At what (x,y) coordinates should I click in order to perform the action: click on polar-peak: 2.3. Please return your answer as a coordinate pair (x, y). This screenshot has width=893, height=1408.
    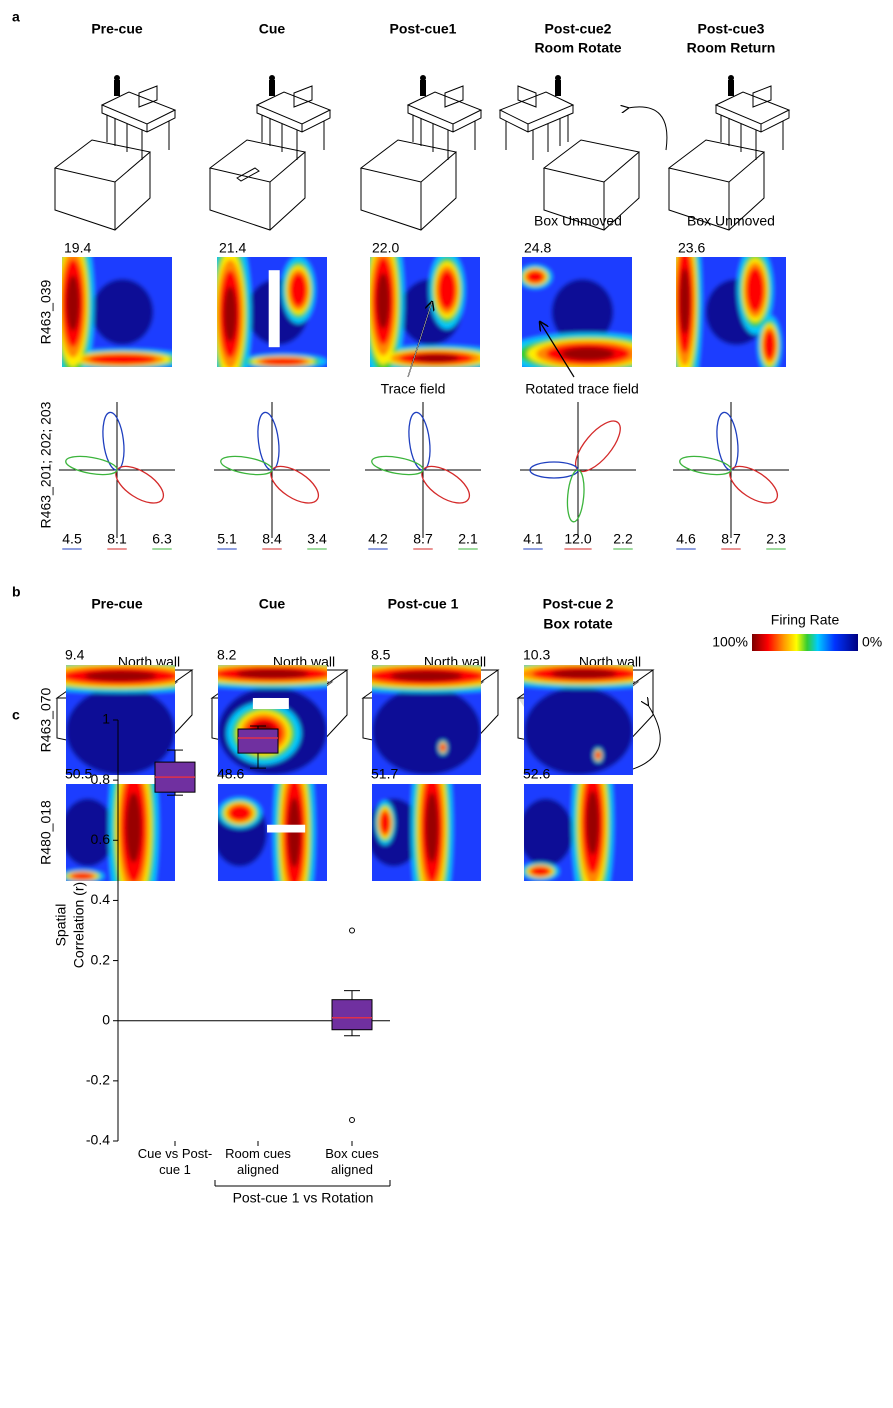
    Looking at the image, I should click on (776, 539).